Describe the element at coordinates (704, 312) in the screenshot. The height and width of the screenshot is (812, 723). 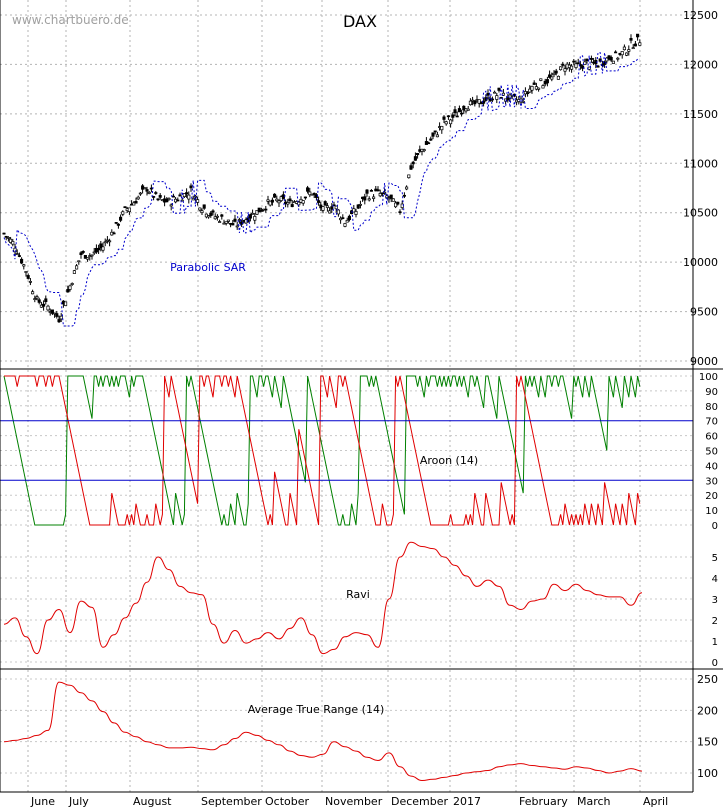
I see `price-tick-label: 9500` at that location.